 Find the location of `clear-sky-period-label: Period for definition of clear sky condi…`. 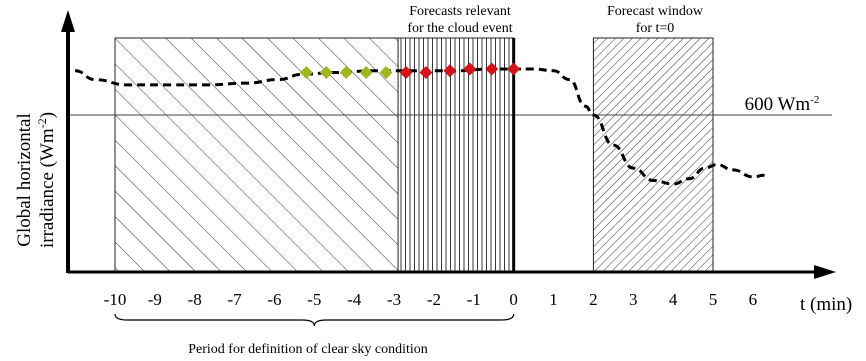

clear-sky-period-label: Period for definition of clear sky condi… is located at coordinates (308, 349).